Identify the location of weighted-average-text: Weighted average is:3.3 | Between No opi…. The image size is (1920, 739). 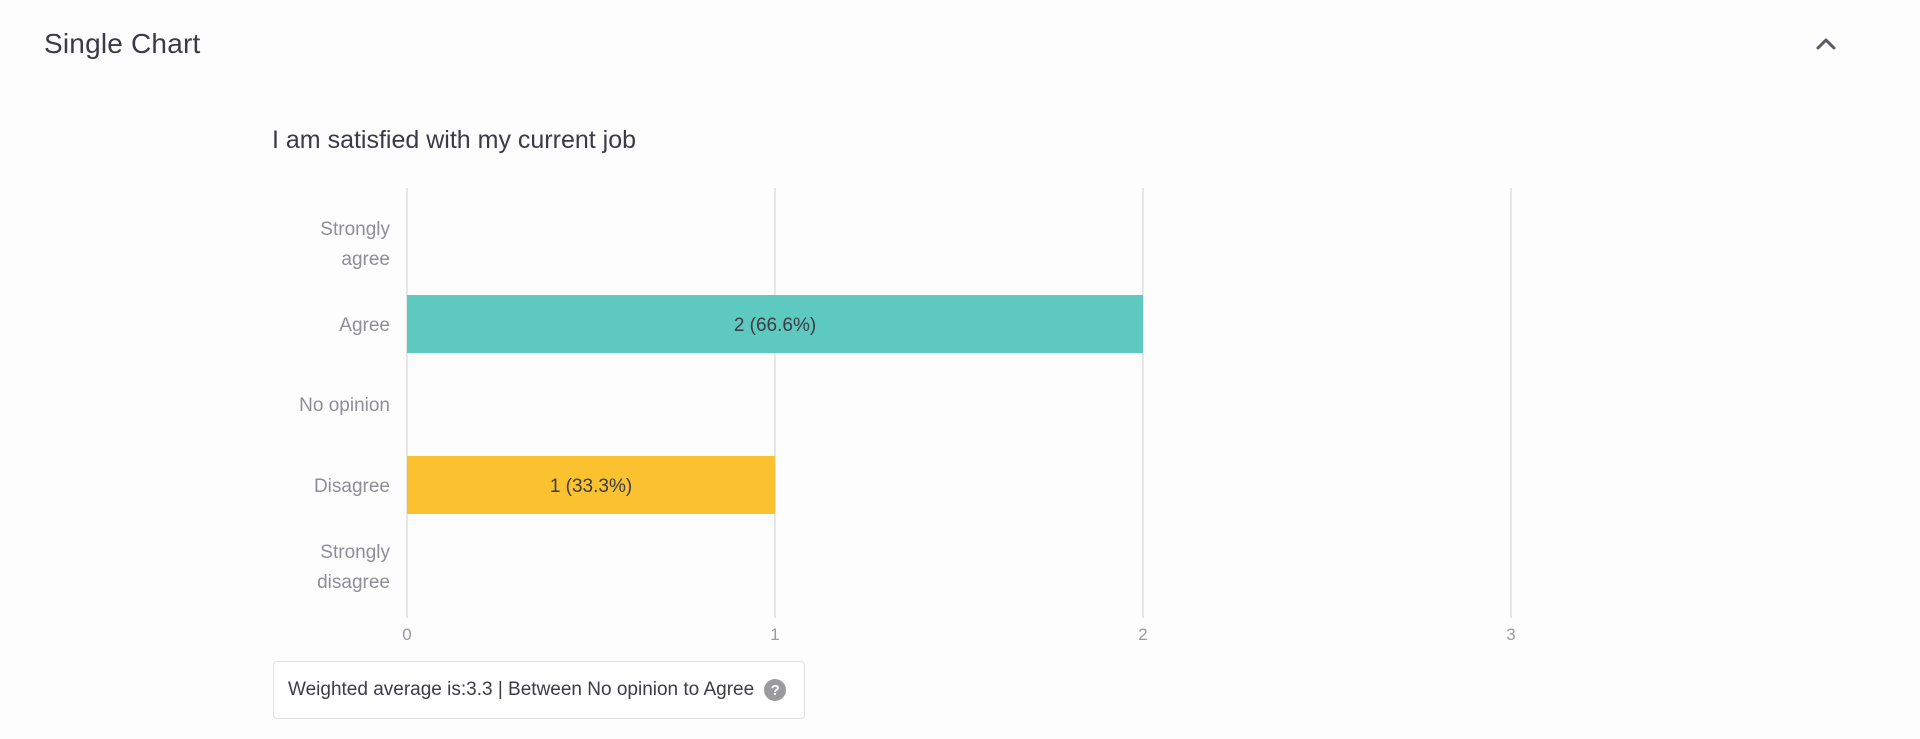
(521, 689).